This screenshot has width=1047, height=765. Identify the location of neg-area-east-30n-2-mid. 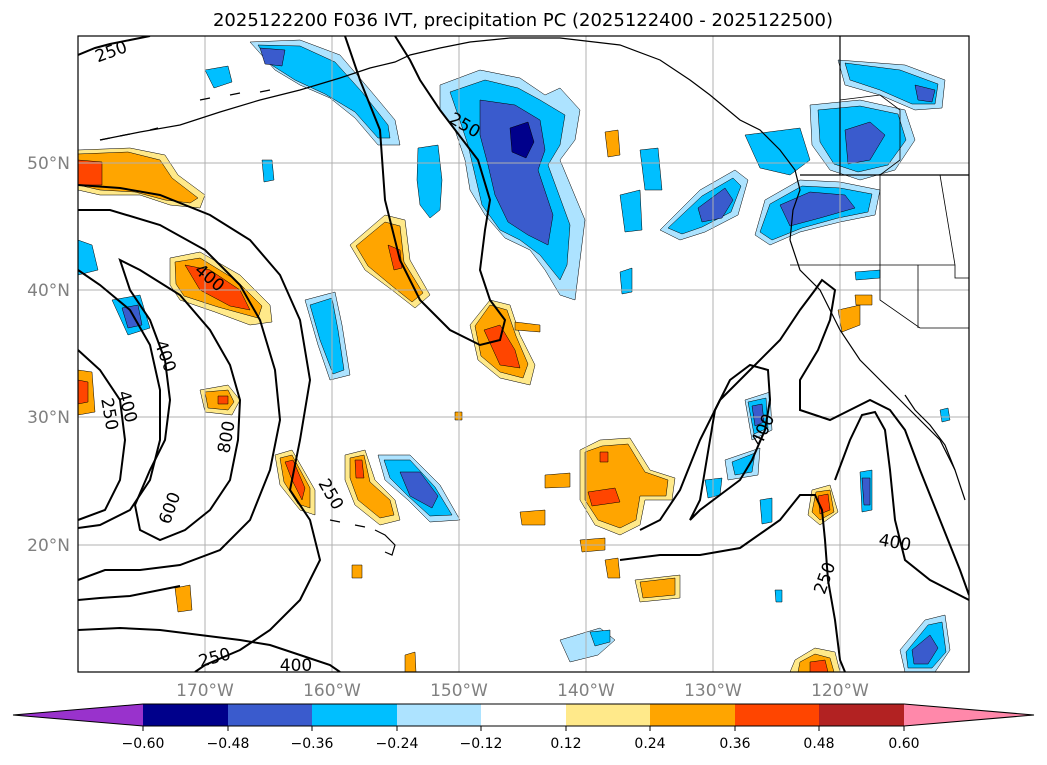
(743, 464).